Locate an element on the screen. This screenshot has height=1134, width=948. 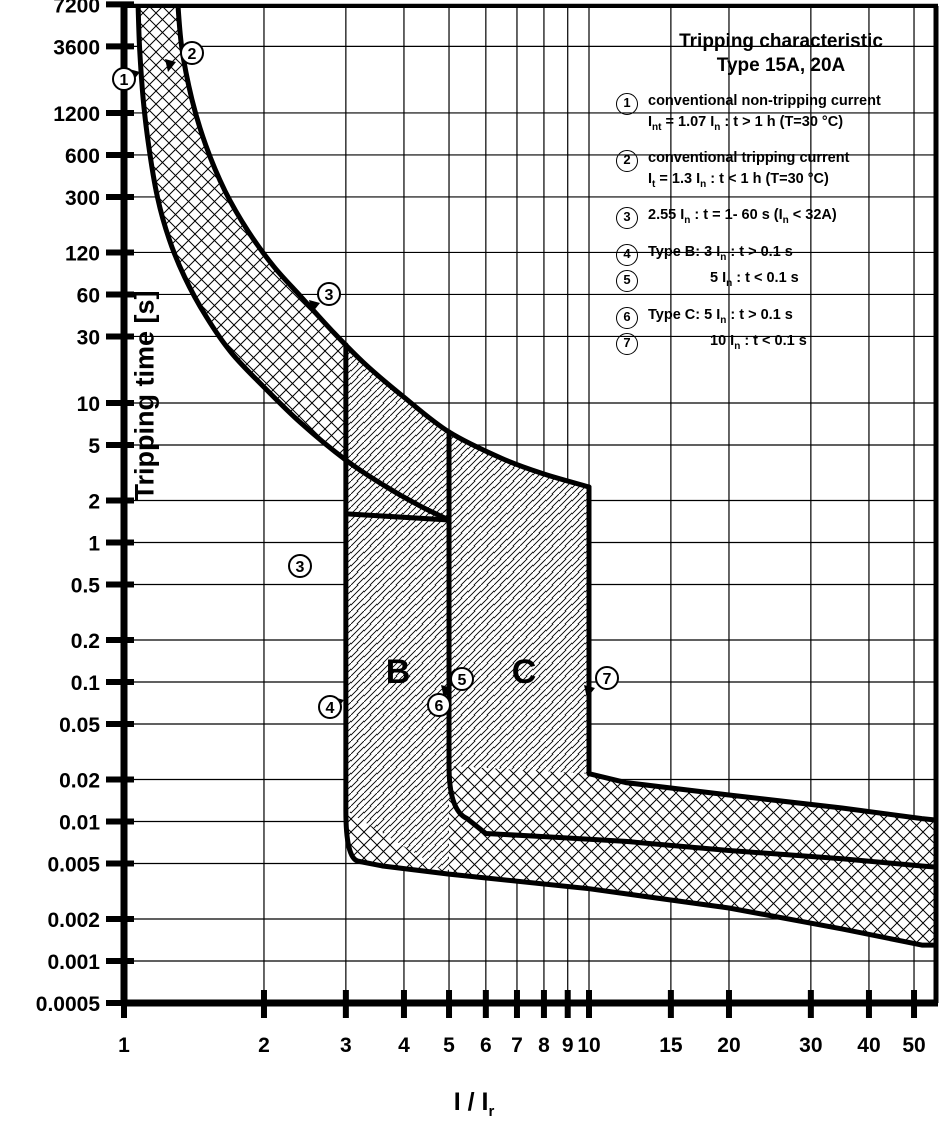
x-tick-label: 6 is located at coordinates (486, 1045).